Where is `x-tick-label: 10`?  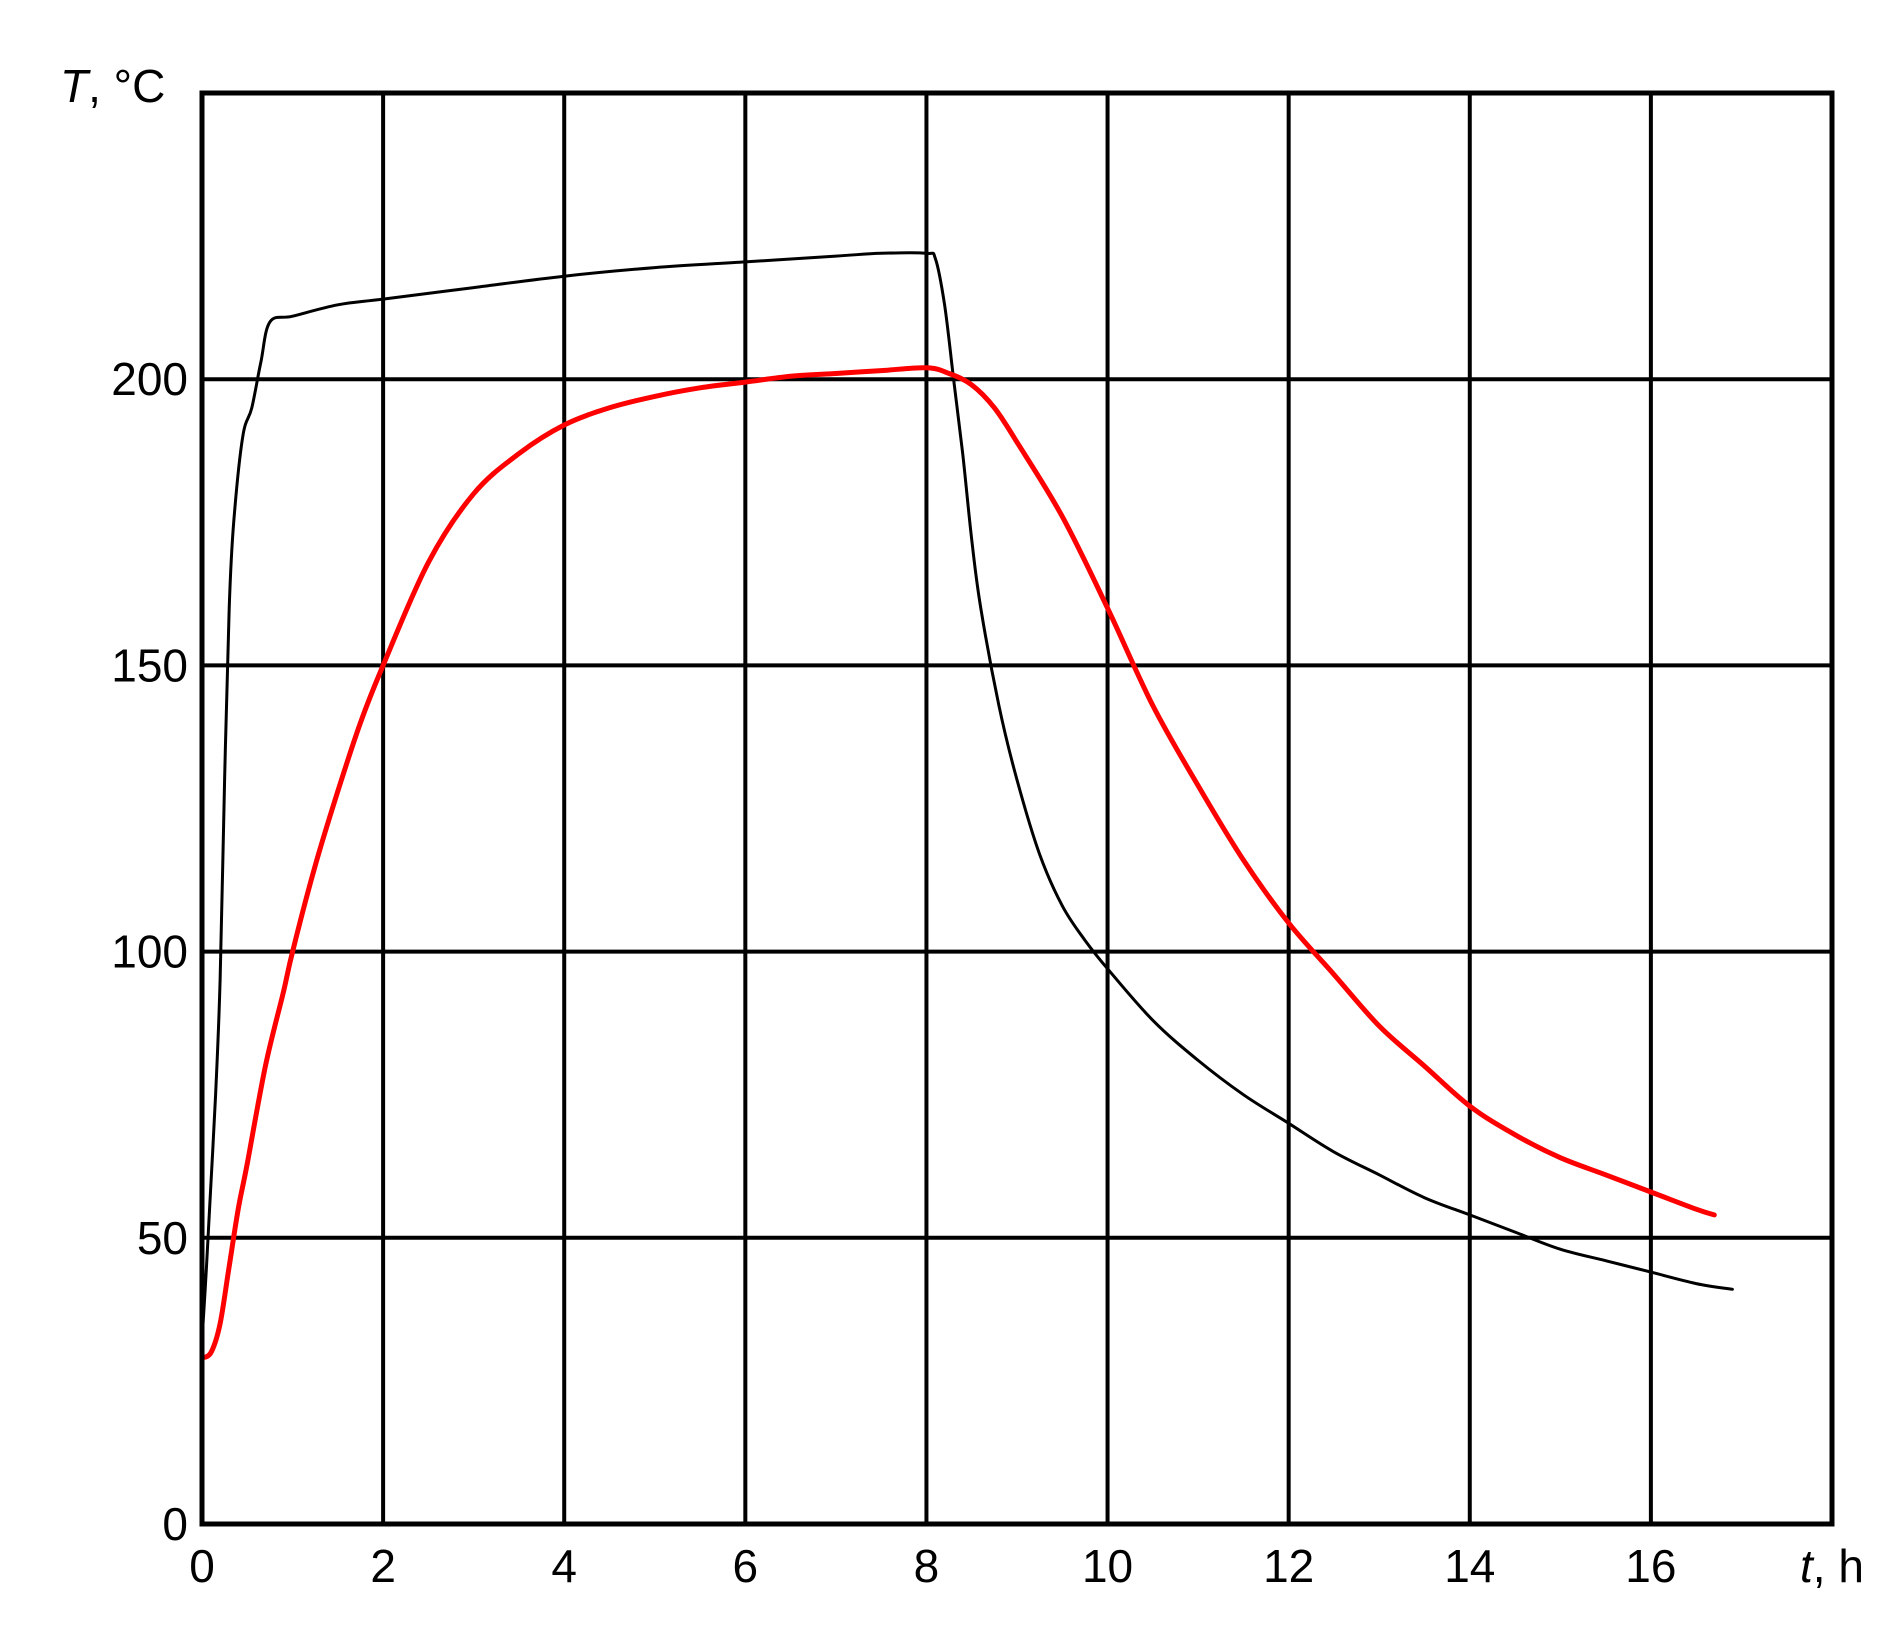 x-tick-label: 10 is located at coordinates (1107, 1566).